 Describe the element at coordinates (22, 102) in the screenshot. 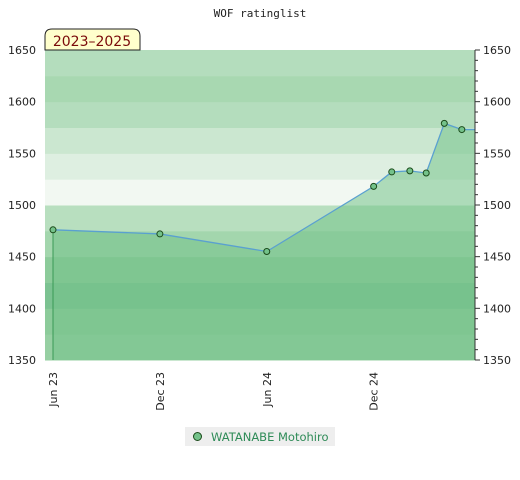

I see `y-tick-label-left: 1600` at that location.